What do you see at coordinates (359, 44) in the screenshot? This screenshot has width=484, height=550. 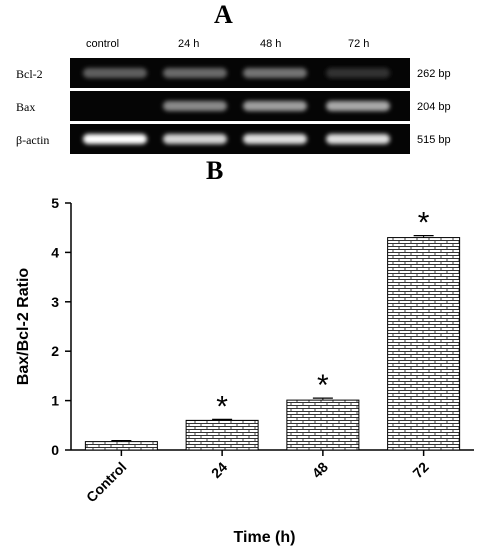 I see `lane-label-72h: 72 h` at bounding box center [359, 44].